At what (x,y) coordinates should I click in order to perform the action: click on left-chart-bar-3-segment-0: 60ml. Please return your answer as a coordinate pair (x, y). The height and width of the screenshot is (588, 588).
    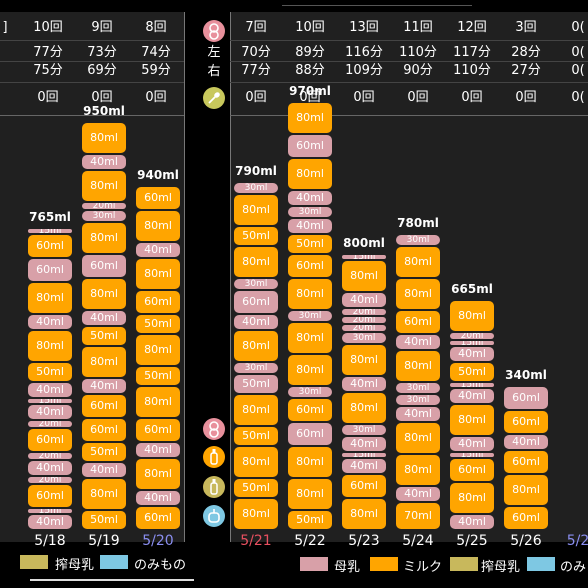
    Looking at the image, I should click on (158, 518).